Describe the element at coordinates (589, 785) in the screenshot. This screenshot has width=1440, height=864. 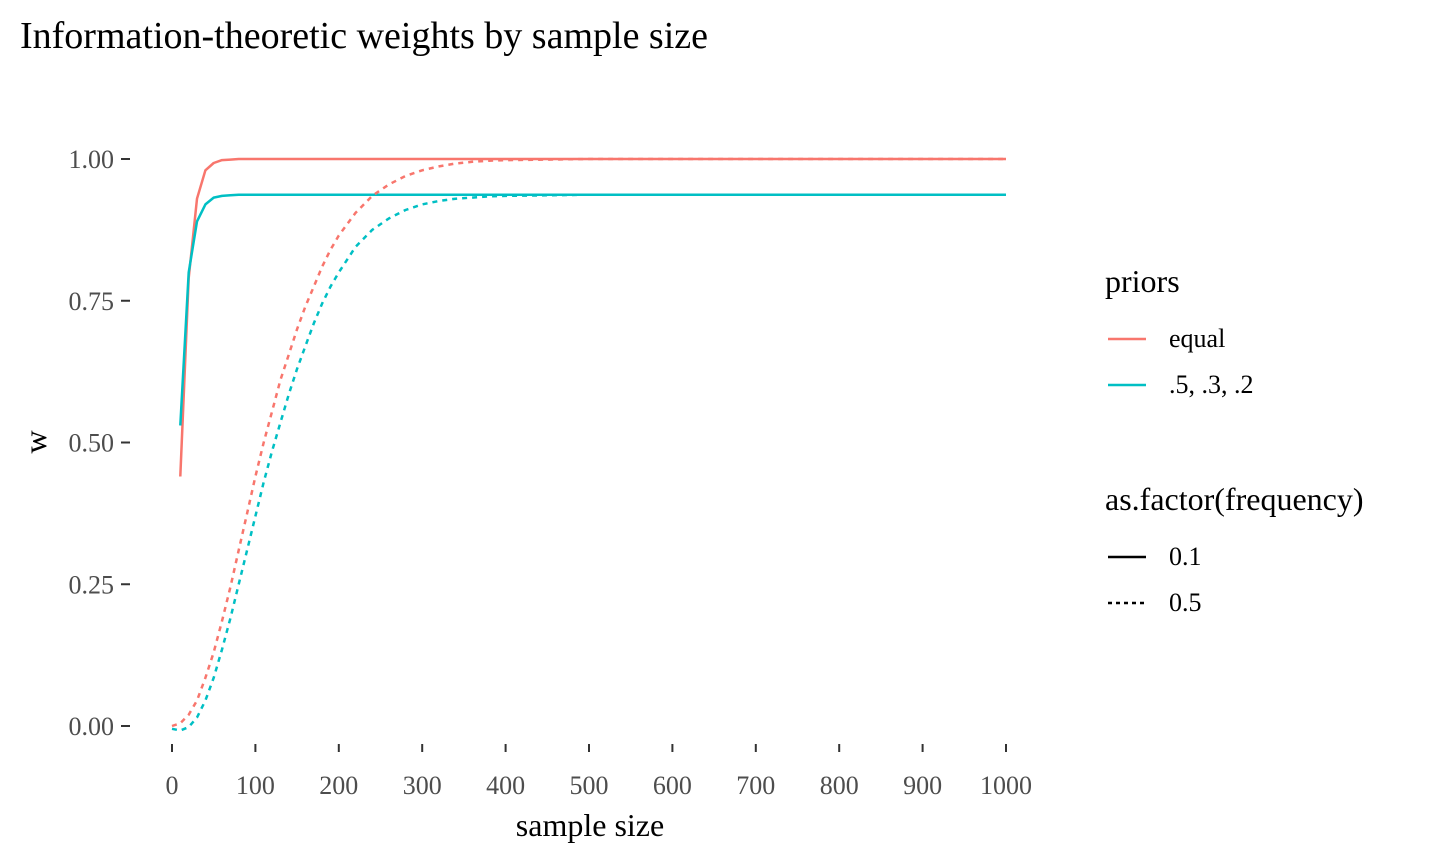
I see `x-tick-label: 500` at that location.